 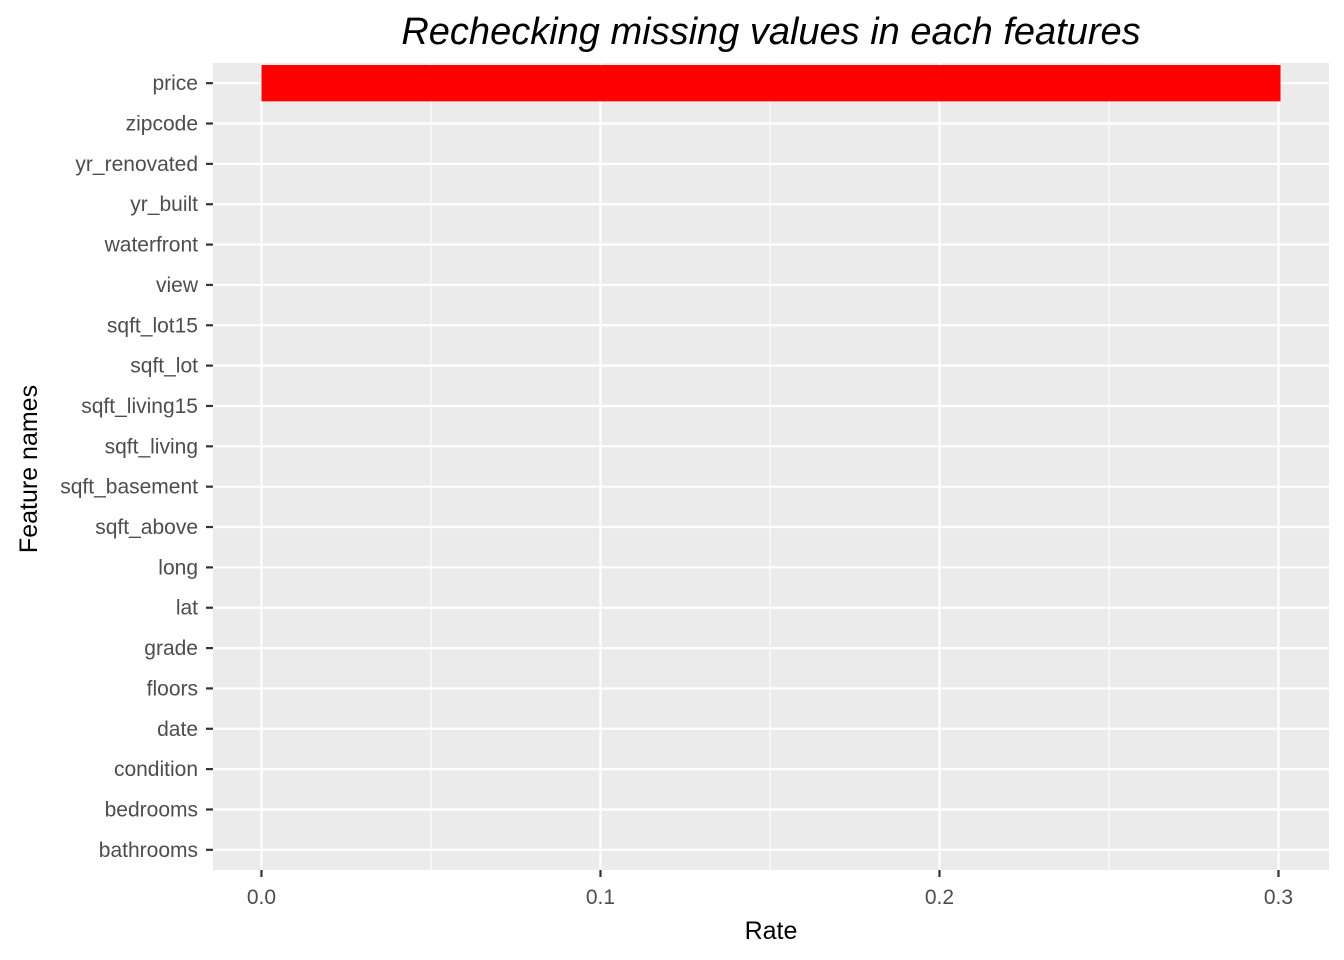 What do you see at coordinates (152, 325) in the screenshot?
I see `y-tick-label: sqft_lot15` at bounding box center [152, 325].